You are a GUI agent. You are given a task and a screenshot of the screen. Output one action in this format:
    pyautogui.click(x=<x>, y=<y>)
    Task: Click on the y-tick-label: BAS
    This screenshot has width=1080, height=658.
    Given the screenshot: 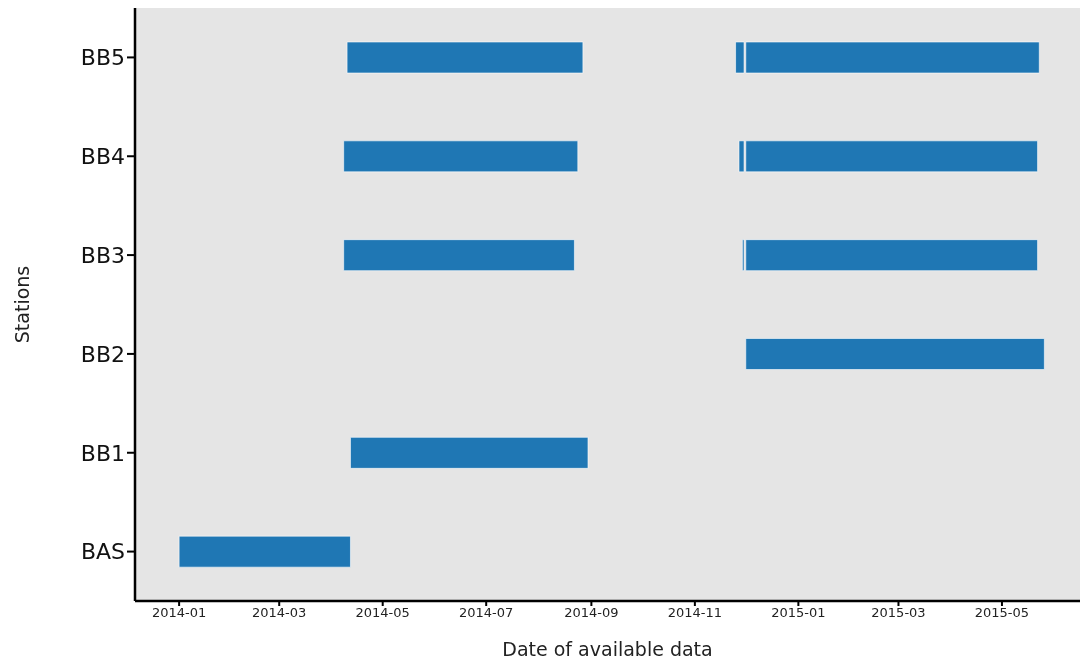 What is the action you would take?
    pyautogui.click(x=102, y=552)
    